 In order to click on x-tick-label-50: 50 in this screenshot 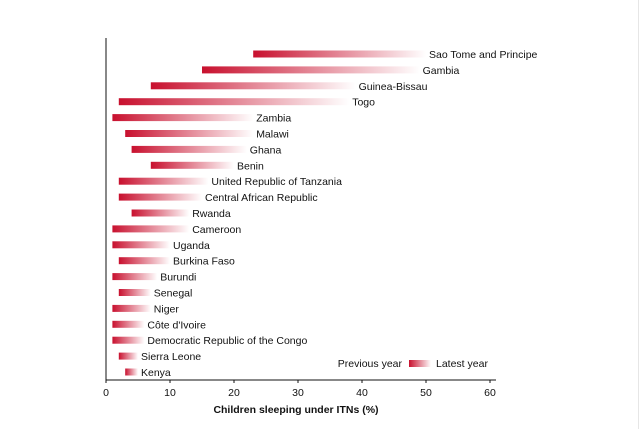, I will do `click(426, 393)`.